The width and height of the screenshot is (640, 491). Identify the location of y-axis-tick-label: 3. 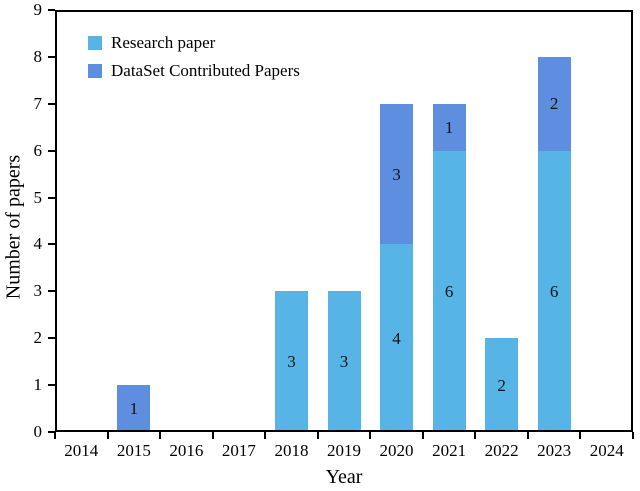
(38, 291).